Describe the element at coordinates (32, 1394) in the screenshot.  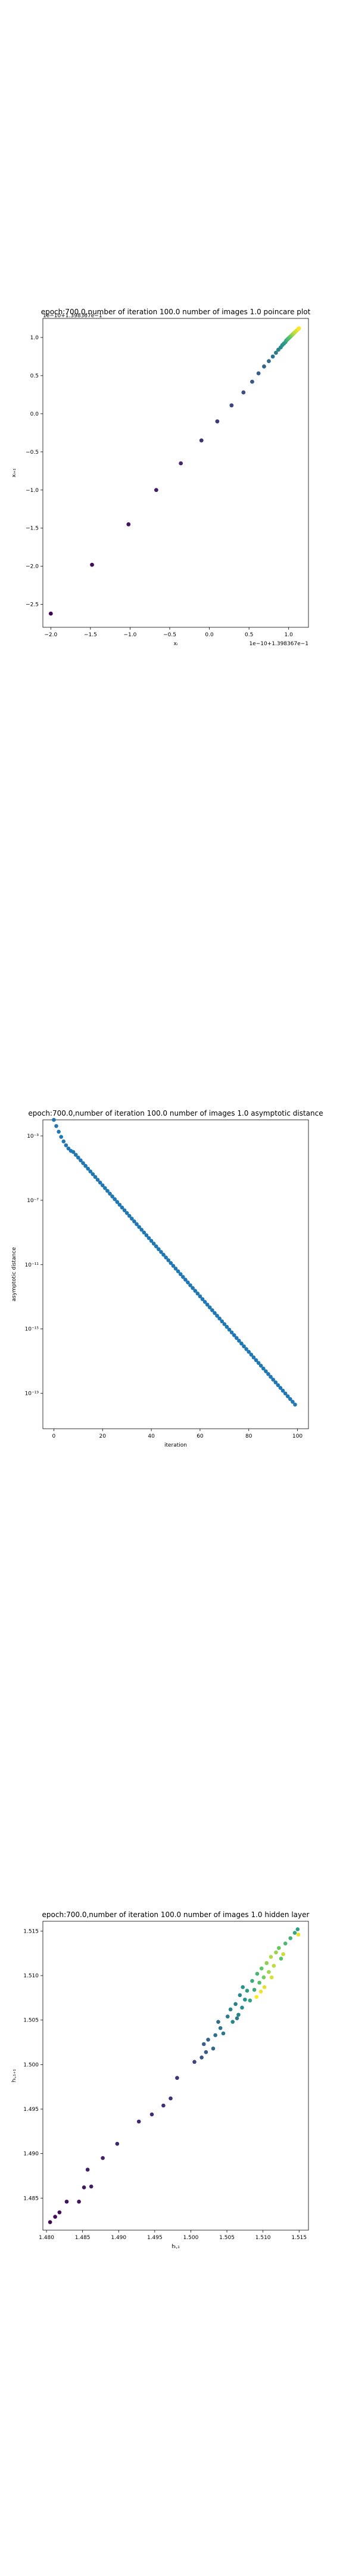
I see `y-tick-label: 10⁻¹⁹` at that location.